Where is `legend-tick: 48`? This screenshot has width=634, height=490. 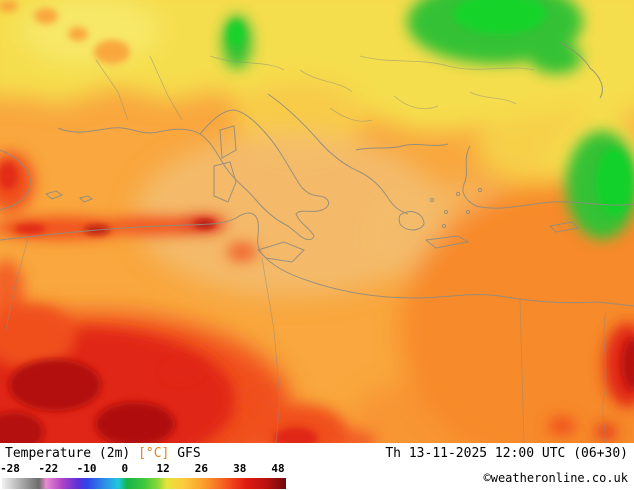 legend-tick: 48 is located at coordinates (278, 468).